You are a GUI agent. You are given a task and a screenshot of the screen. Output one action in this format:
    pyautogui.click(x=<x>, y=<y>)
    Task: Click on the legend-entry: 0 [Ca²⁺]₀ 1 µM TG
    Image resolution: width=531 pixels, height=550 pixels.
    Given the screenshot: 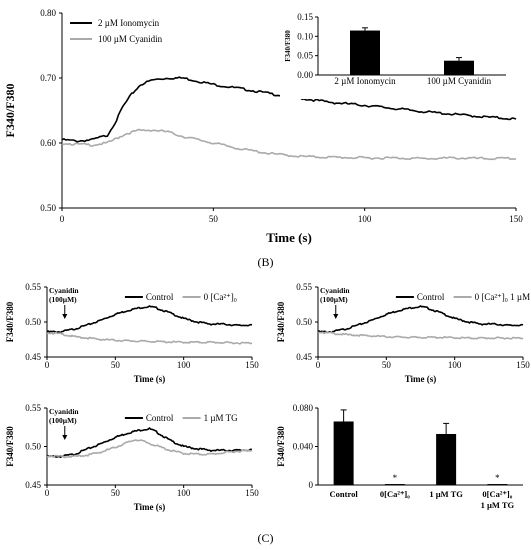 What is the action you would take?
    pyautogui.click(x=503, y=297)
    